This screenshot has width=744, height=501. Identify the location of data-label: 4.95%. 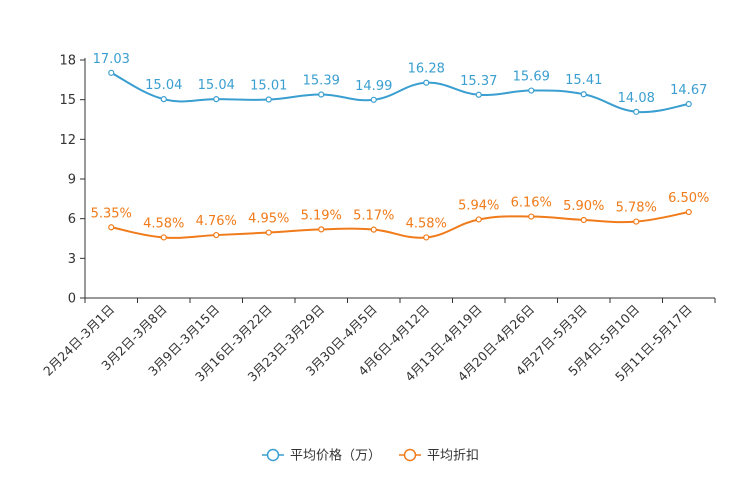
(268, 219).